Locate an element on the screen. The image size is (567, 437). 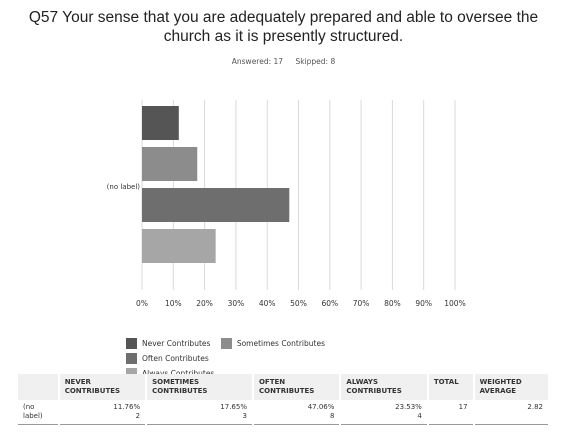
table-header-never: NEVER CONTRIBUTES is located at coordinates (103, 387).